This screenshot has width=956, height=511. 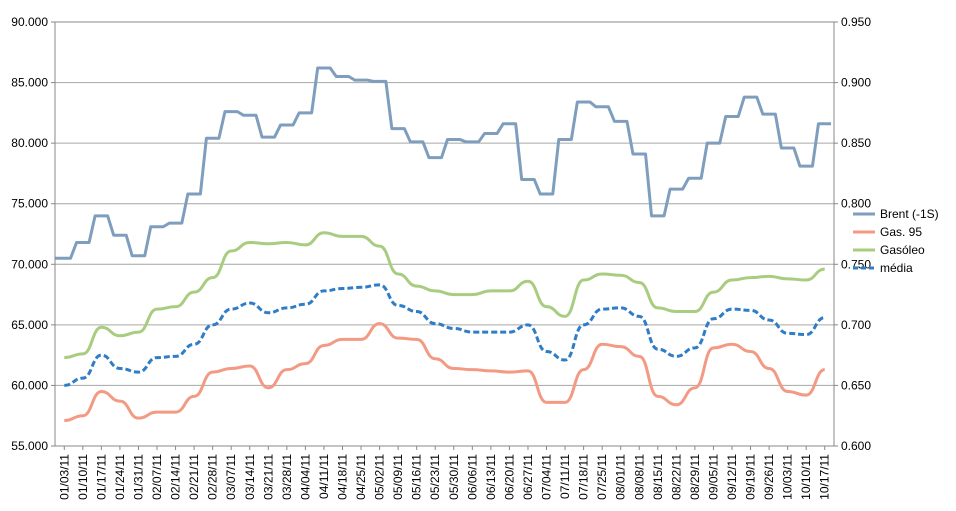 I want to click on x-tick-label: 02/21/11, so click(x=194, y=477).